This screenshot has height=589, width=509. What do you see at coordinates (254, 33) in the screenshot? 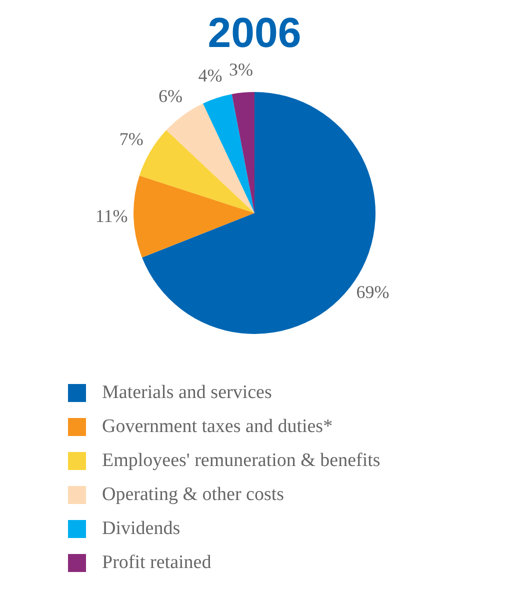
I see `chart-title: 2006` at bounding box center [254, 33].